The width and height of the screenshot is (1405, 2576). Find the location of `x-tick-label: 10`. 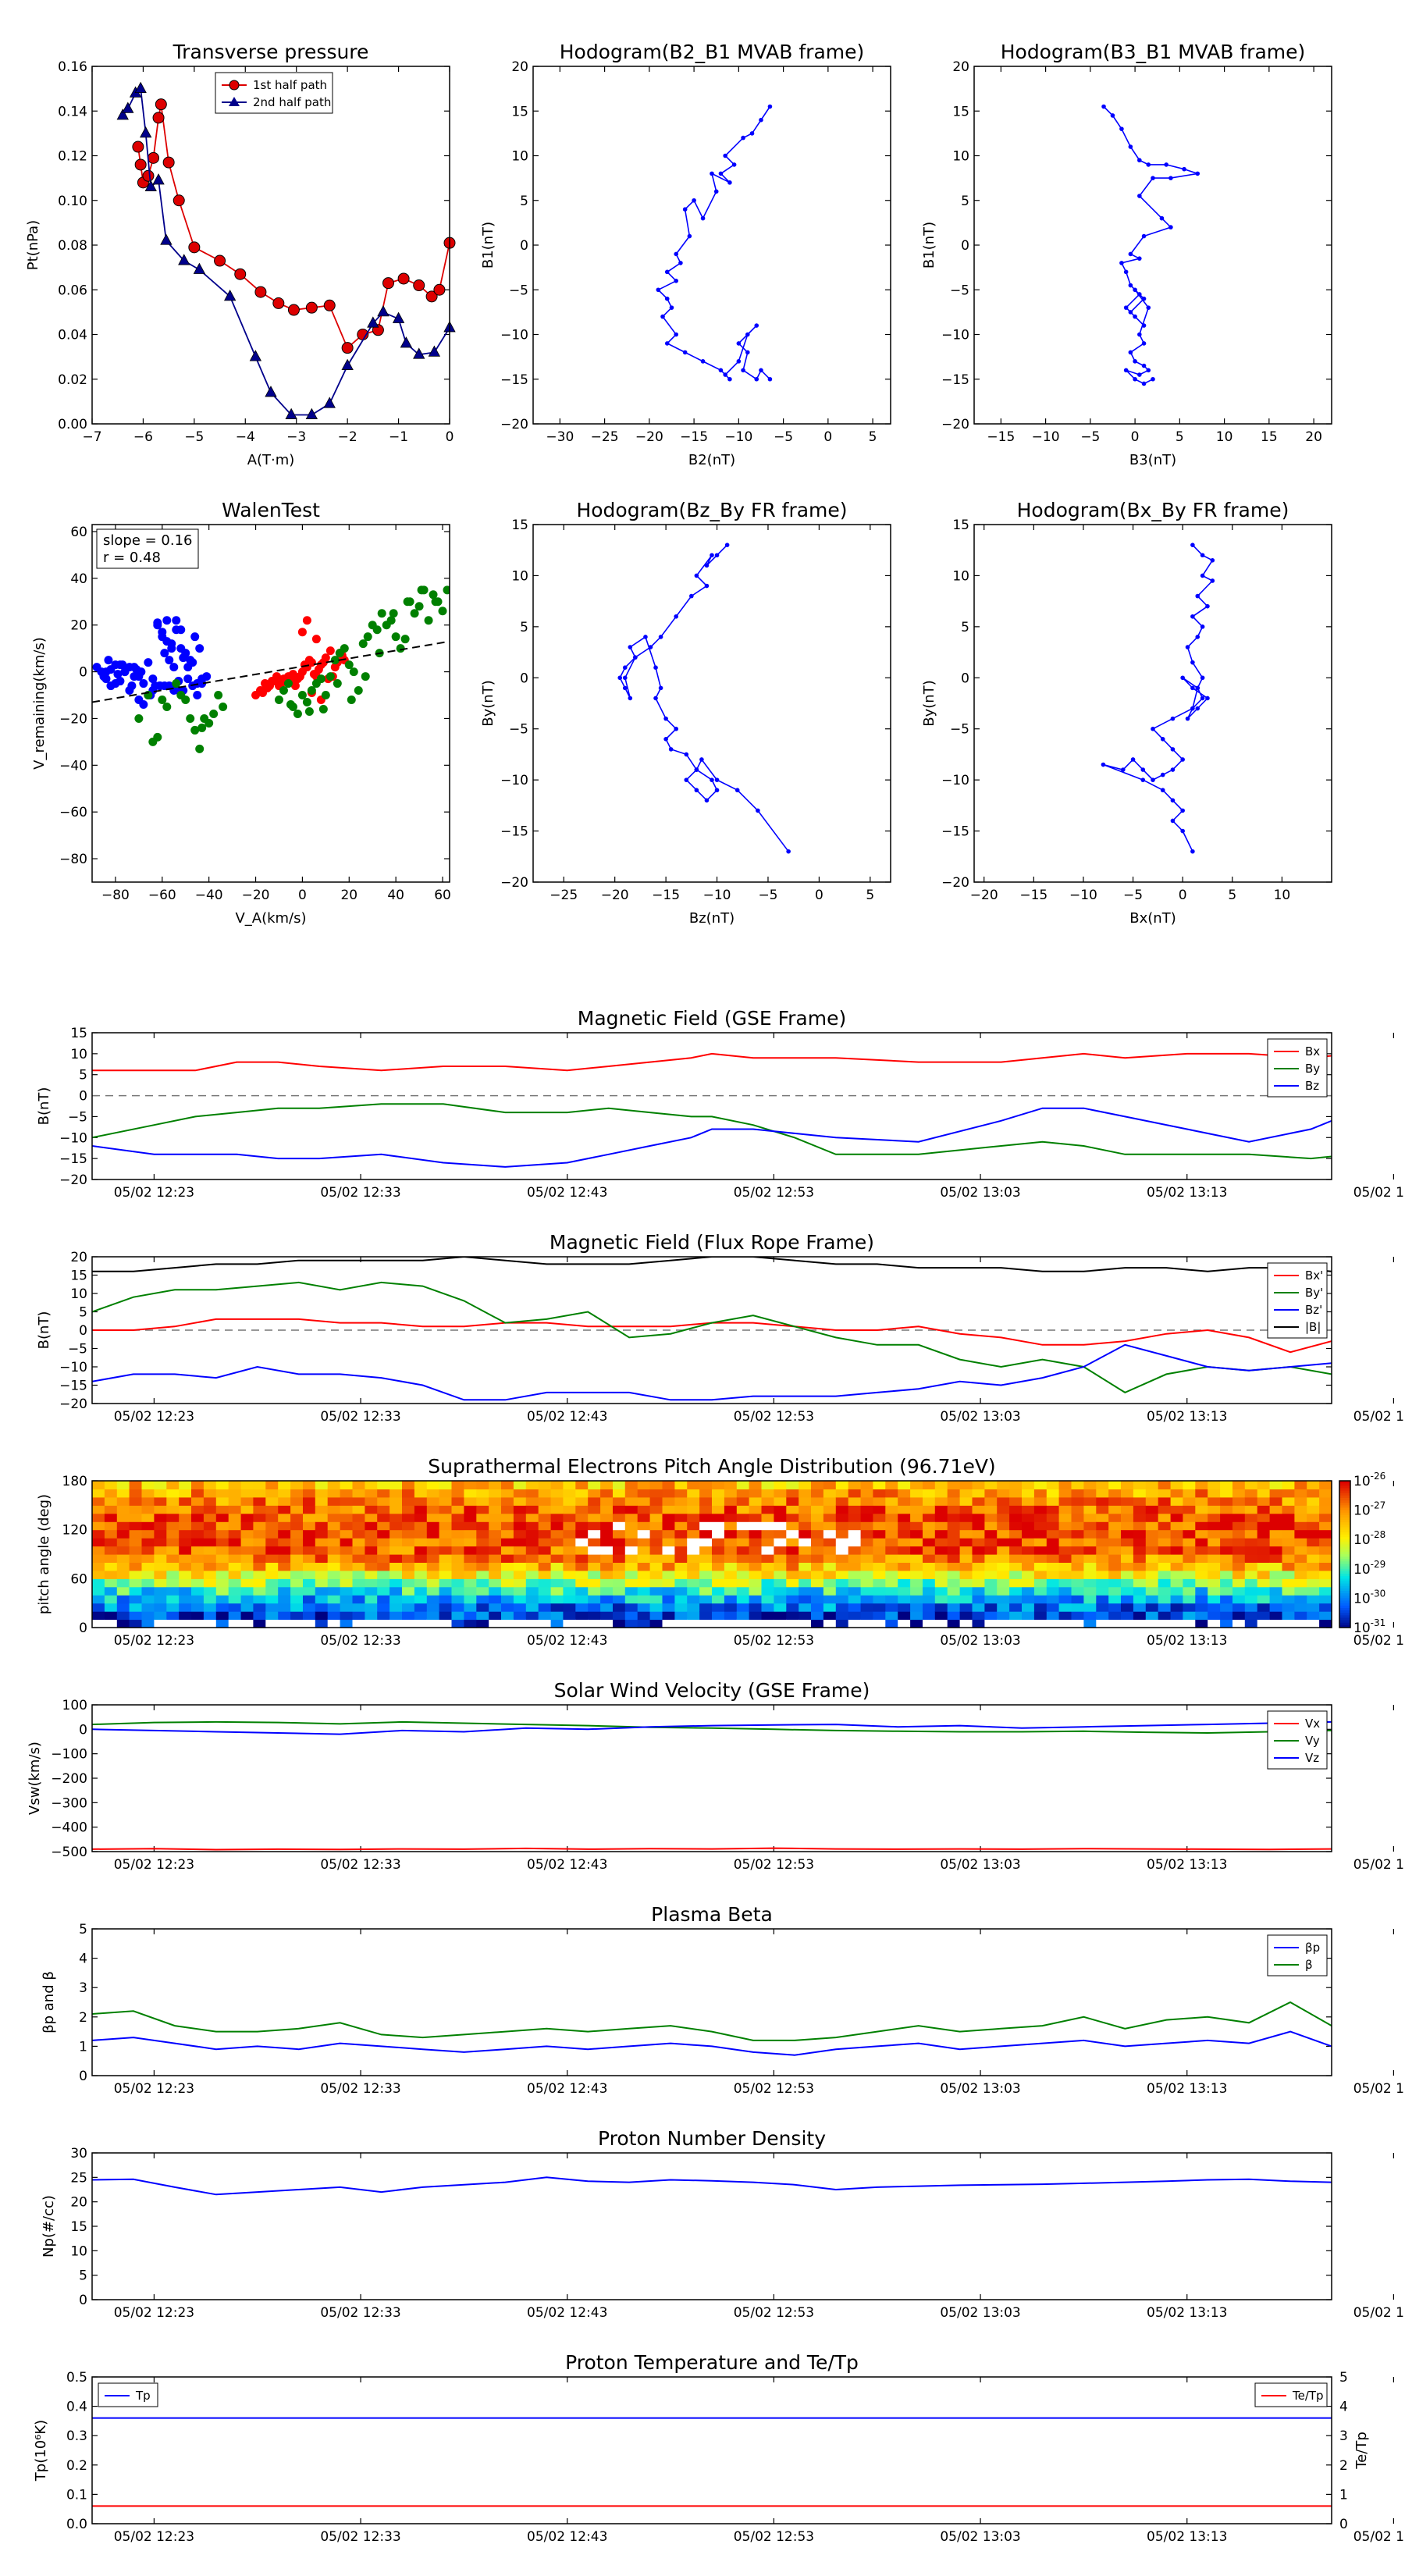

x-tick-label: 10 is located at coordinates (1224, 437).